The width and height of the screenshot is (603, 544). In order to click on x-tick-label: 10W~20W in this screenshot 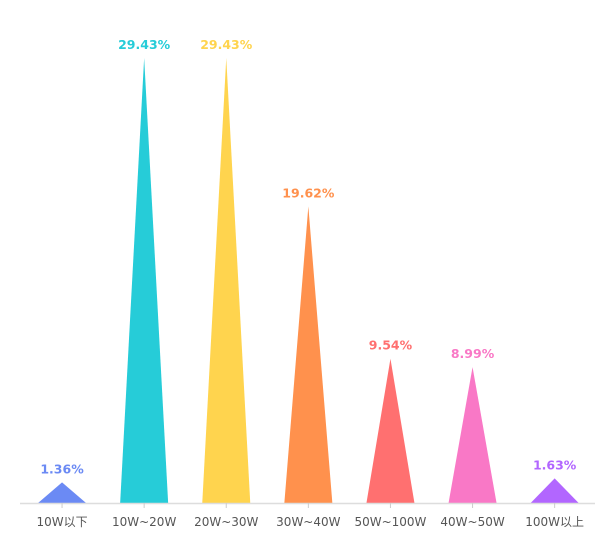, I will do `click(144, 522)`.